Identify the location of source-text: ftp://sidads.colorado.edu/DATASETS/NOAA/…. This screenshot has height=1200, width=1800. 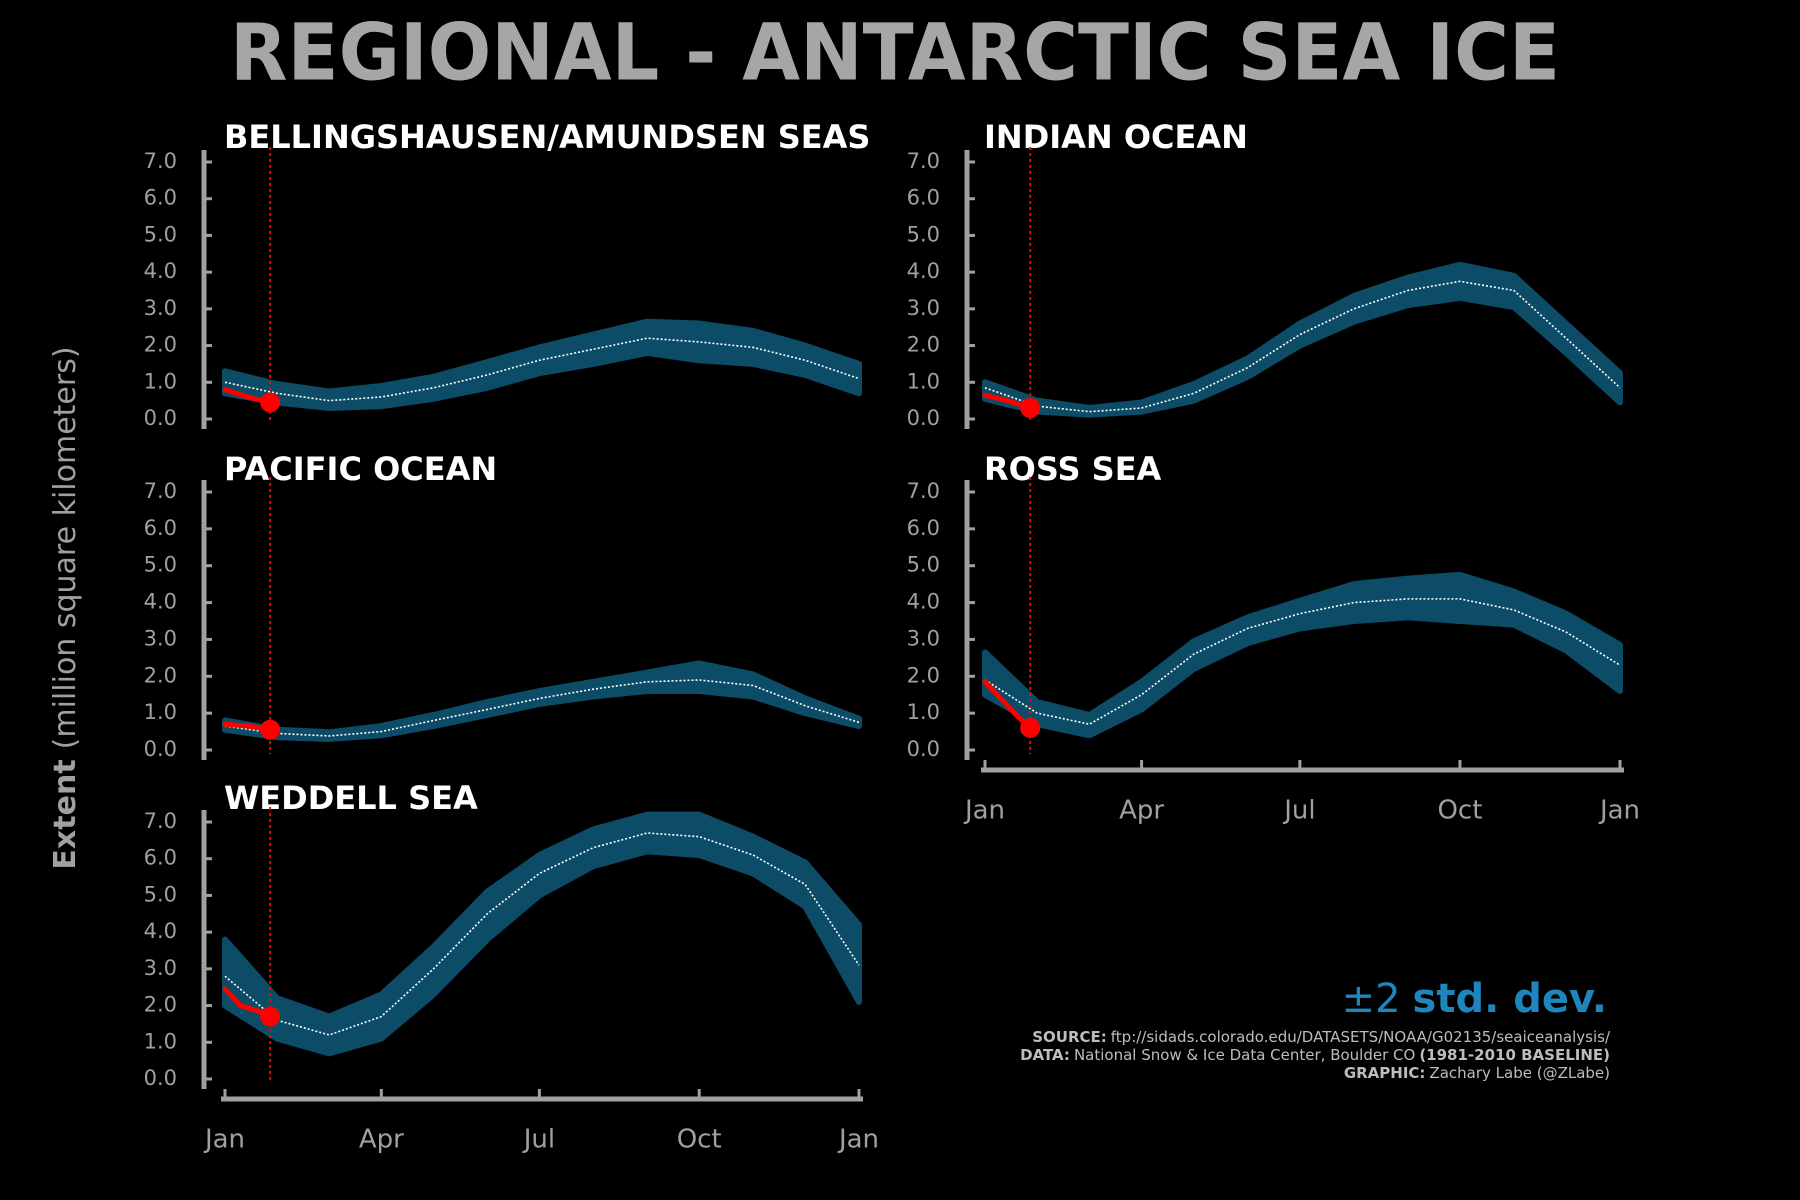
(1361, 1037).